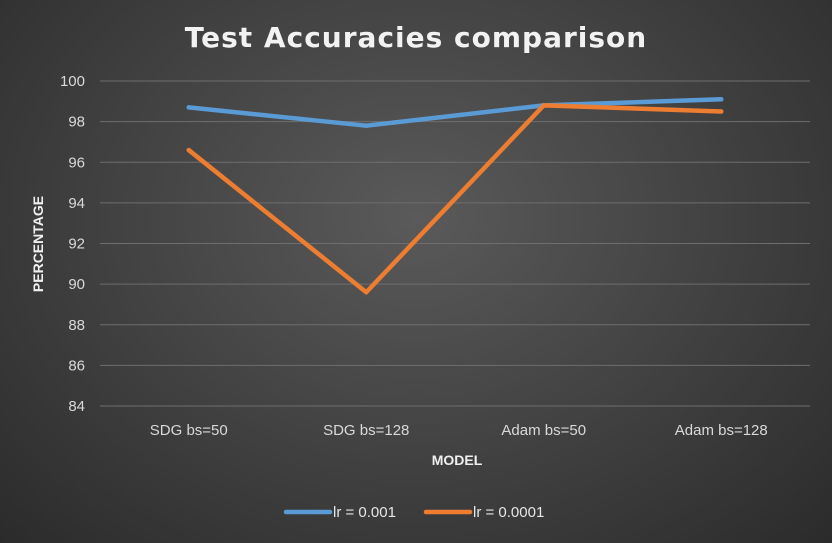  What do you see at coordinates (457, 460) in the screenshot?
I see `x-axis-title: MODEL` at bounding box center [457, 460].